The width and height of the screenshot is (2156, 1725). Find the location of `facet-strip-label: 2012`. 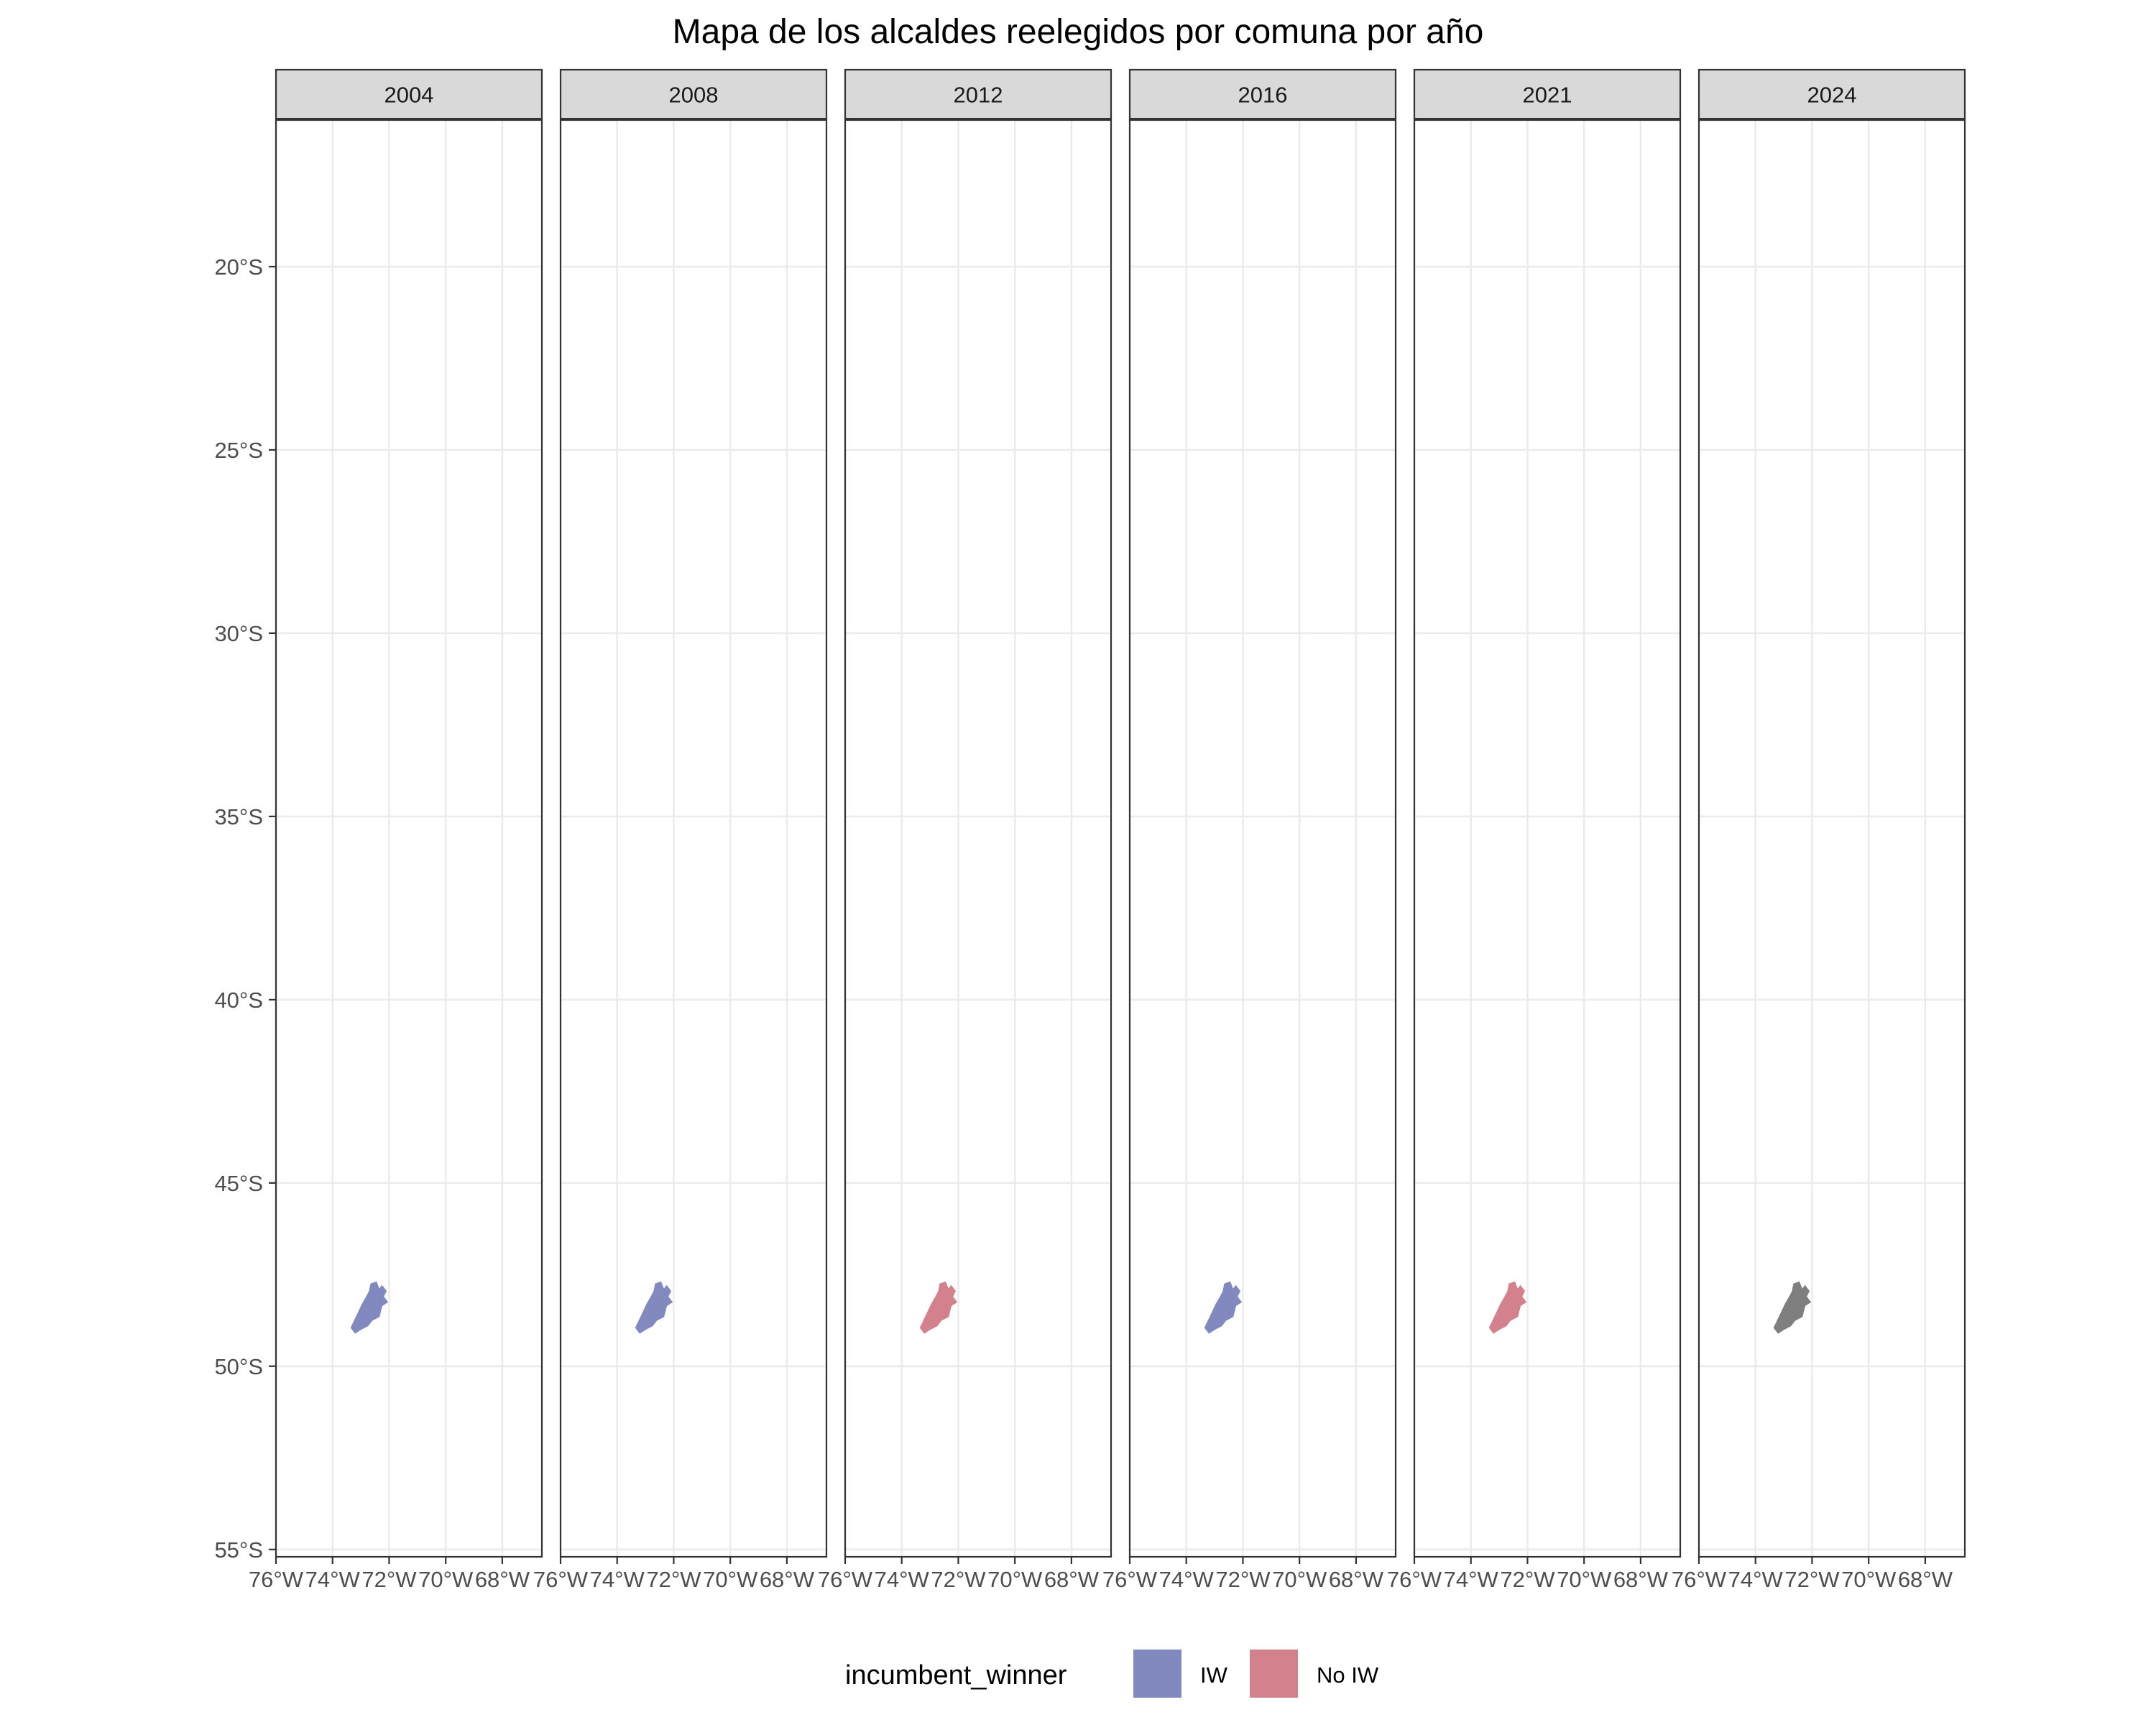

facet-strip-label: 2012 is located at coordinates (978, 95).